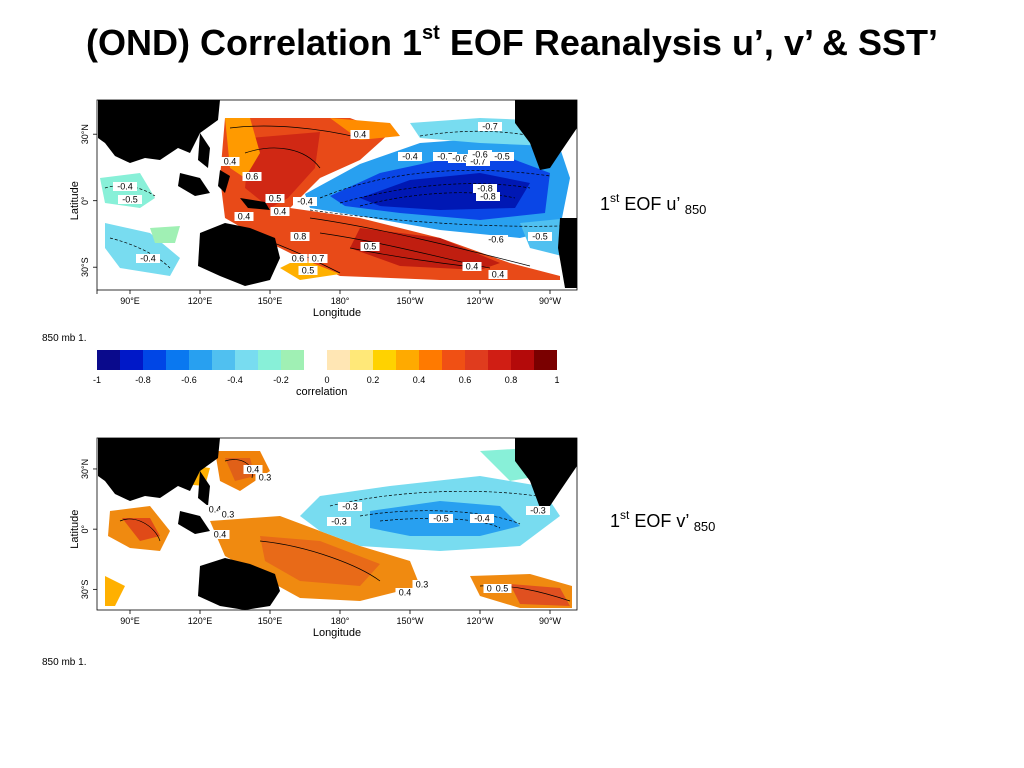 The width and height of the screenshot is (1024, 768). What do you see at coordinates (322, 392) in the screenshot?
I see `colorbar-title: correlation` at bounding box center [322, 392].